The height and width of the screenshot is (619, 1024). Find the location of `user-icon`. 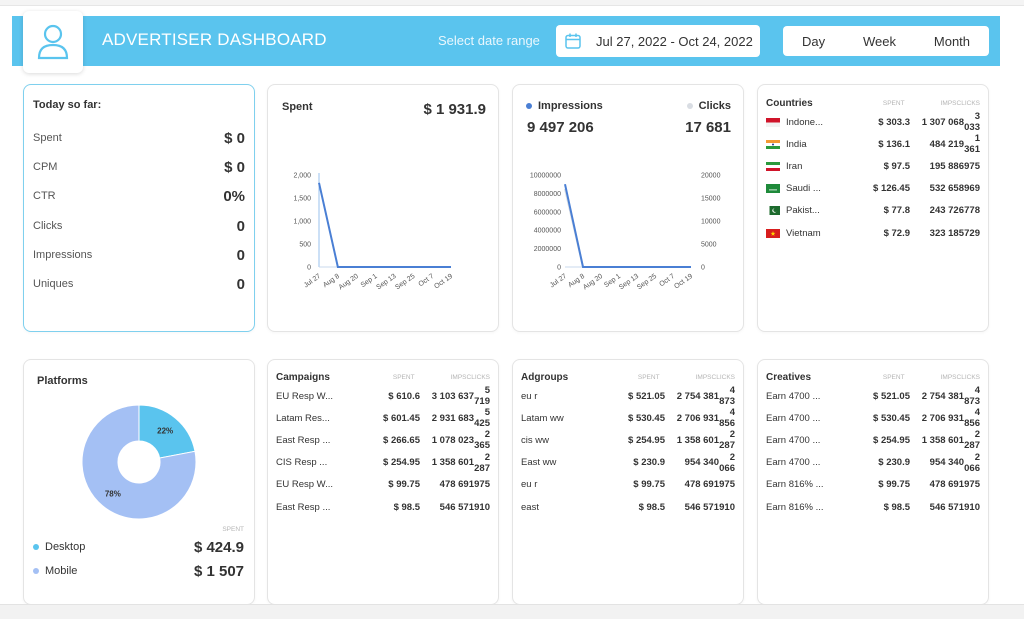

user-icon is located at coordinates (53, 42).